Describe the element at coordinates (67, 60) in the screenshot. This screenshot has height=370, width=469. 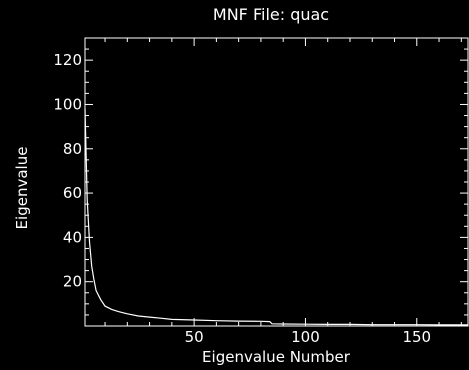
I see `y-tick-label: 120` at that location.